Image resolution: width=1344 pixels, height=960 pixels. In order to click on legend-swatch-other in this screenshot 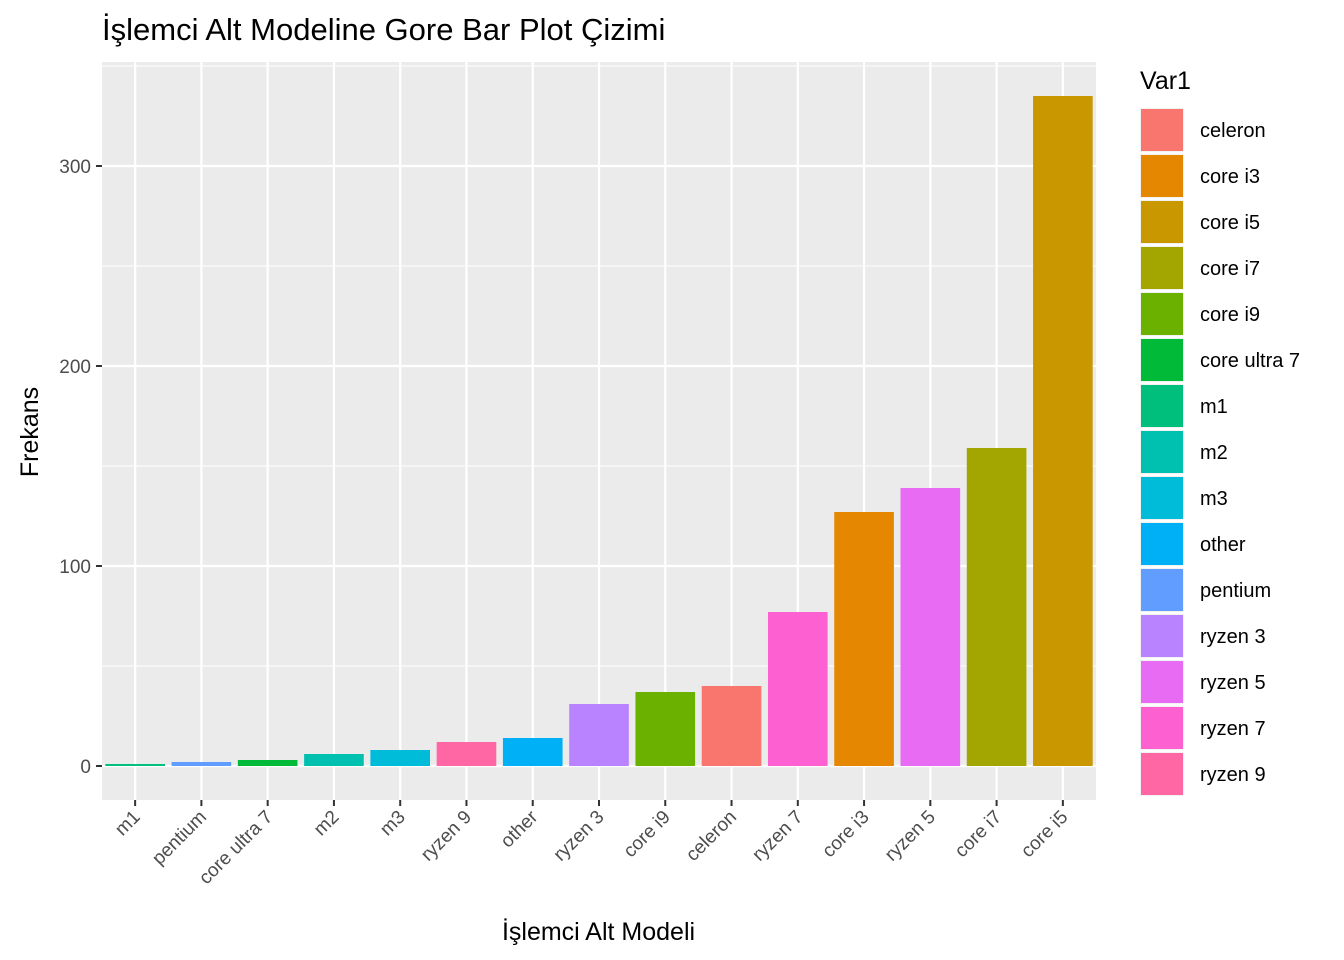, I will do `click(1162, 544)`.